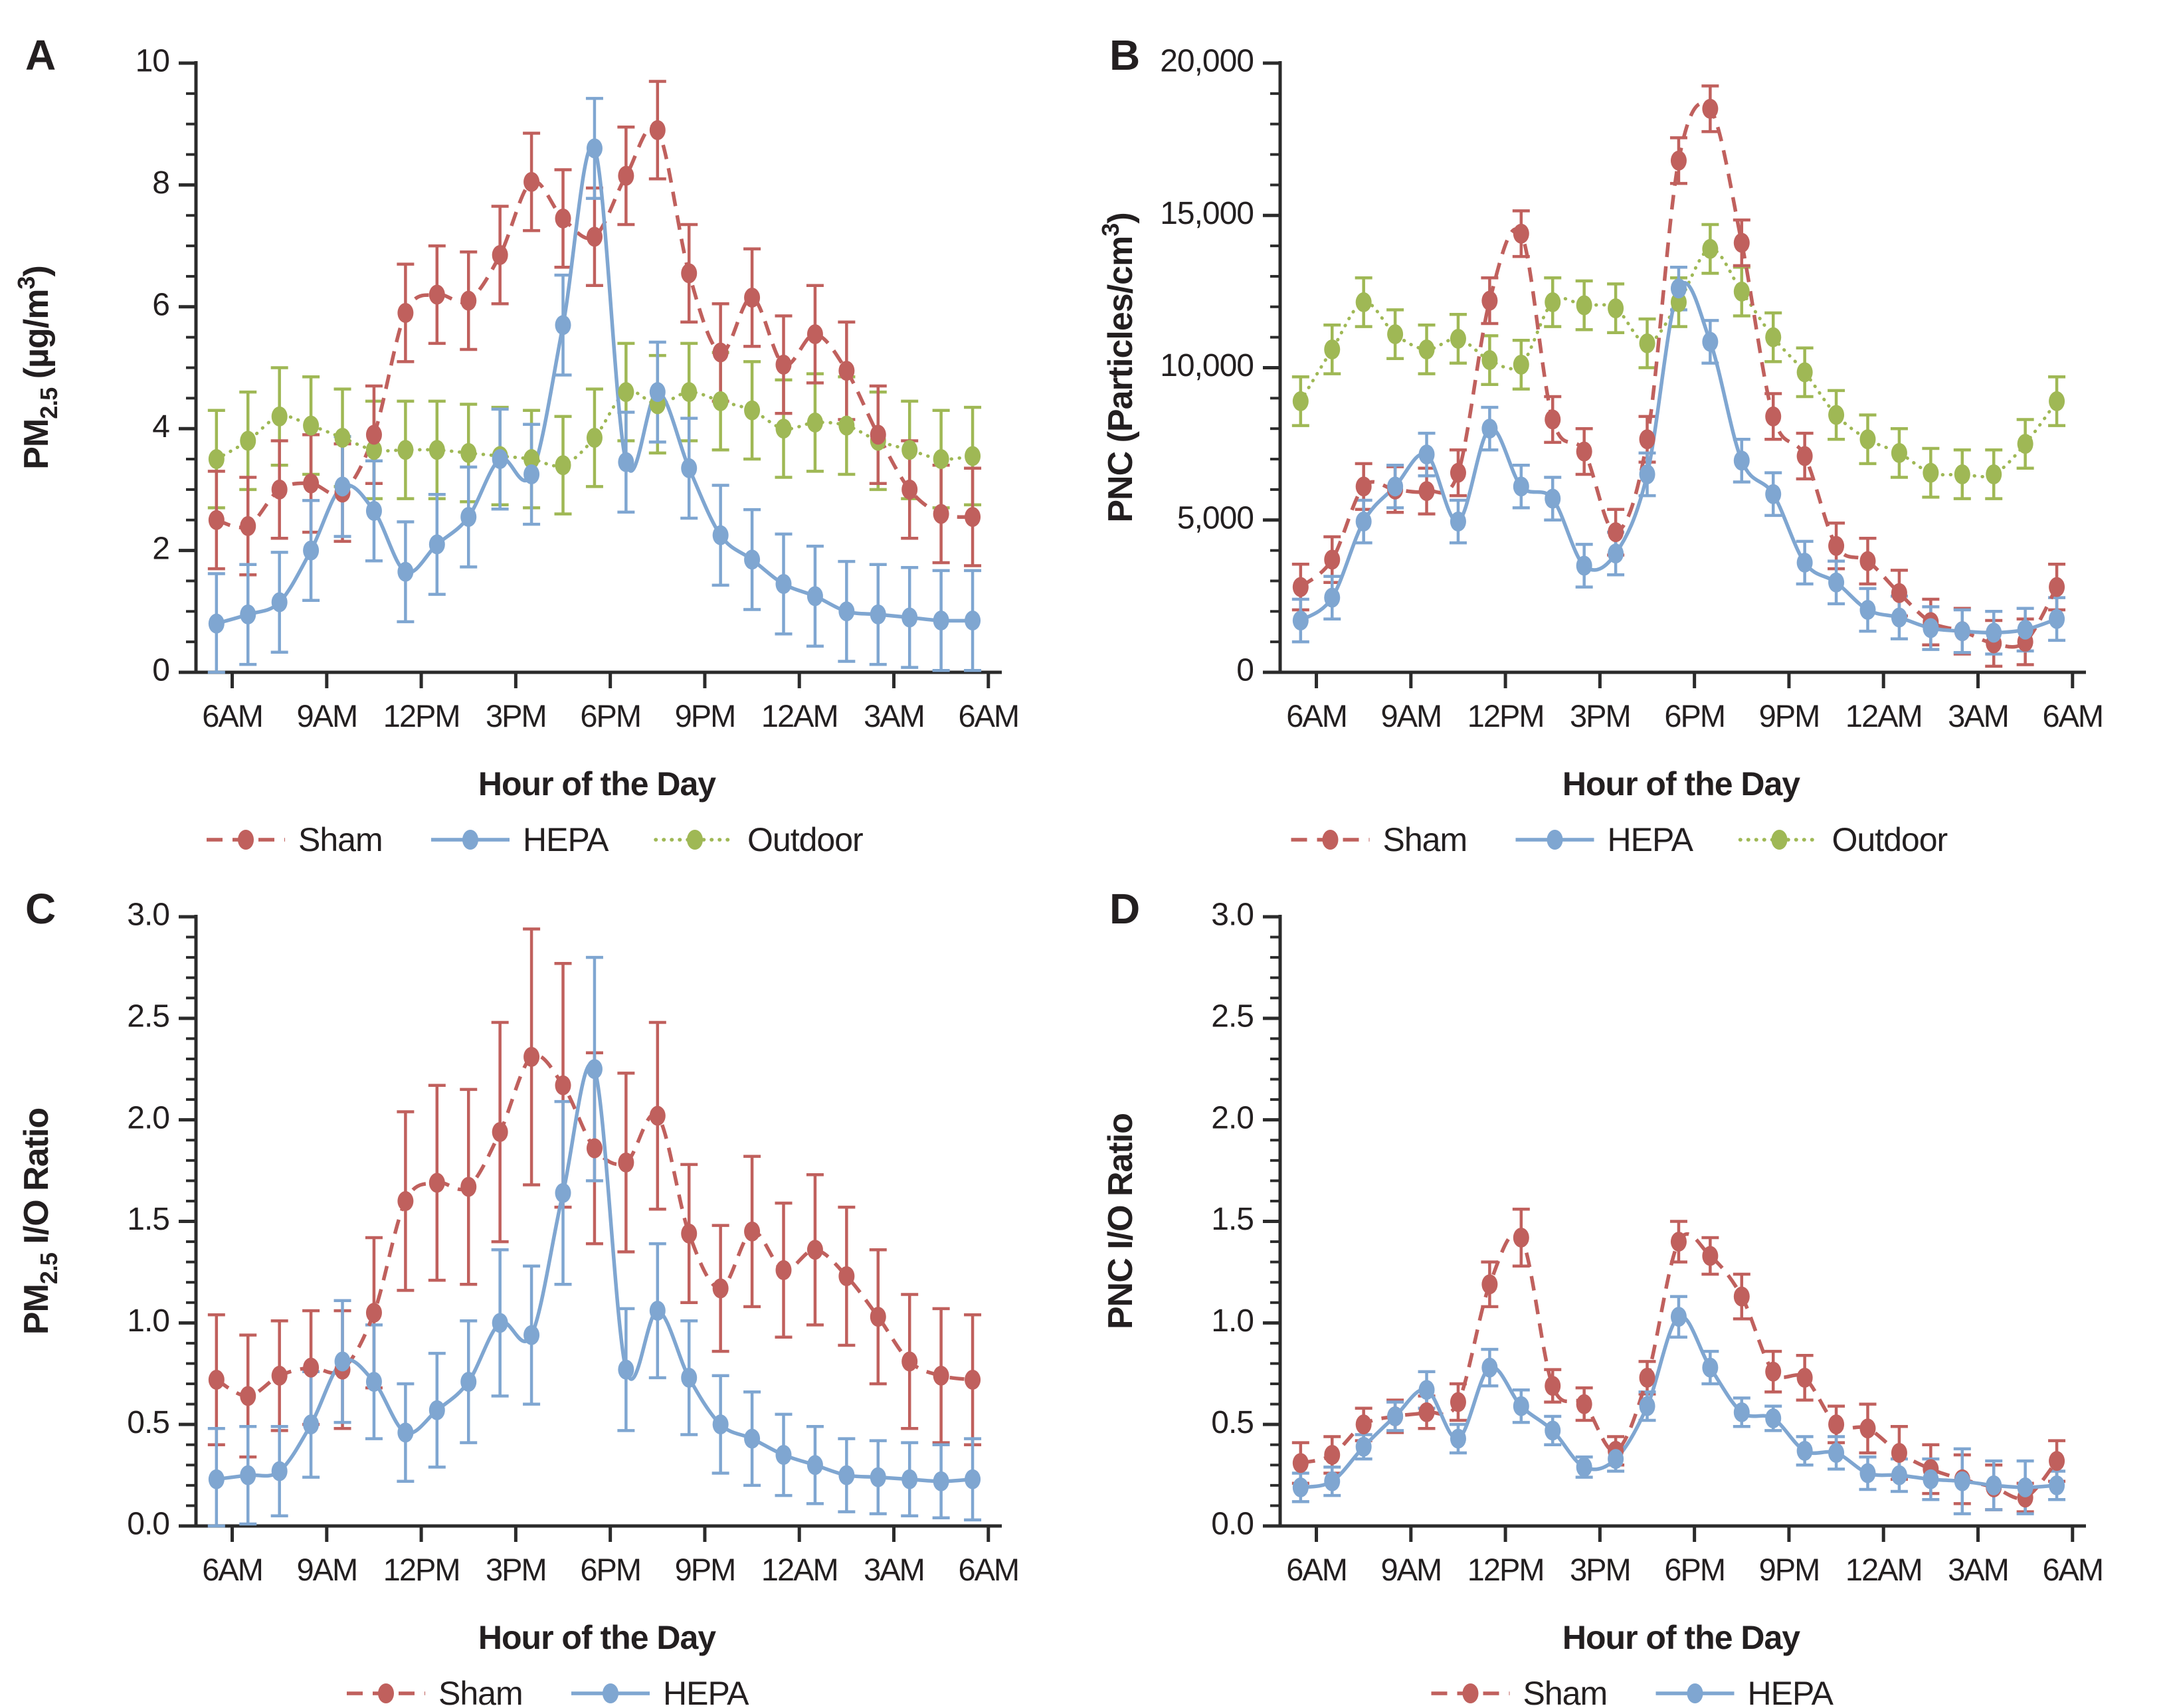 The height and width of the screenshot is (1708, 2169). I want to click on x-tick-label: 12AM, so click(1883, 1569).